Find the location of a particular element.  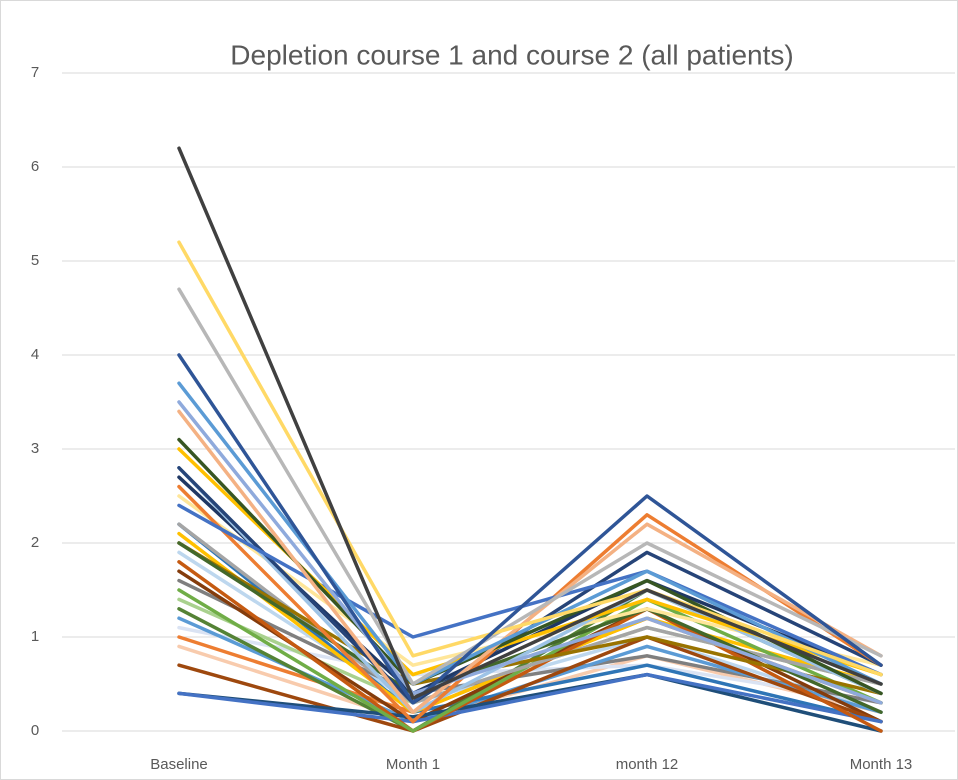

y-tick-label: 4 is located at coordinates (35, 354).